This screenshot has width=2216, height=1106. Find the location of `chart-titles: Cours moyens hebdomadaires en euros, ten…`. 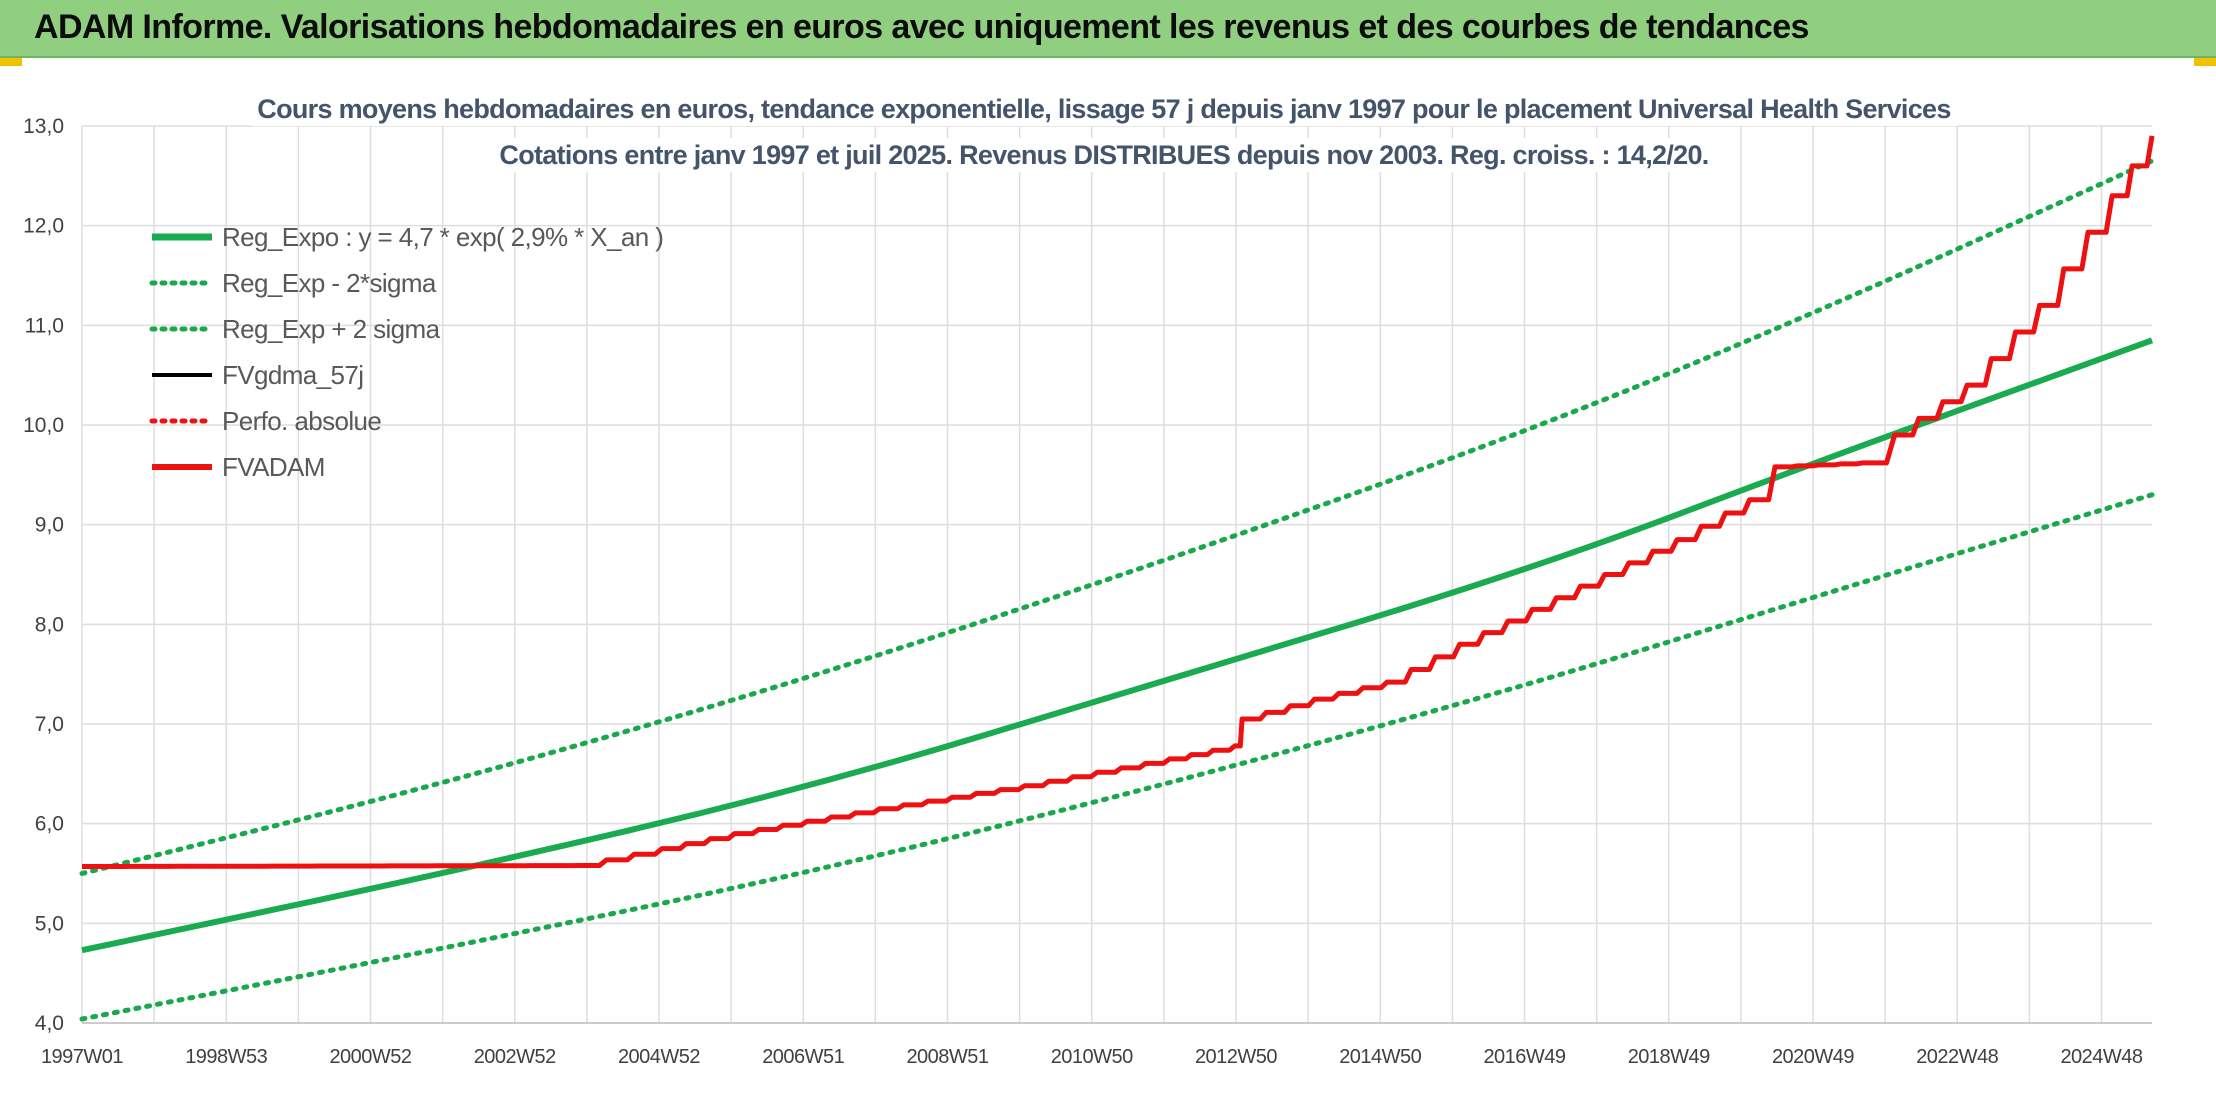

chart-titles: Cours moyens hebdomadaires en euros, ten… is located at coordinates (1104, 132).